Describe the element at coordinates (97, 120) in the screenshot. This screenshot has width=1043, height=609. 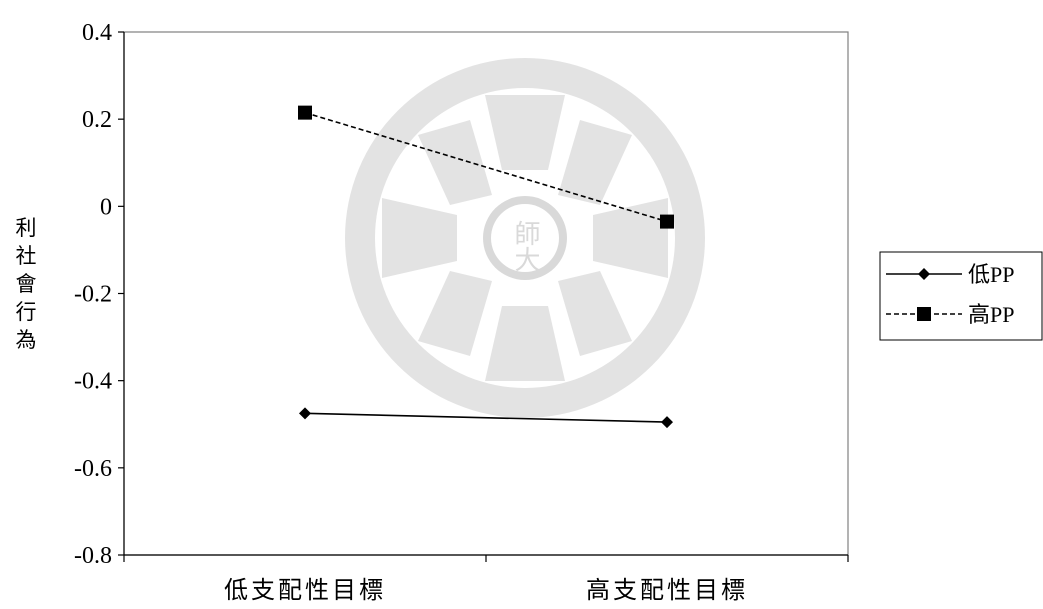
I see `y-tick-label: 0.2` at that location.